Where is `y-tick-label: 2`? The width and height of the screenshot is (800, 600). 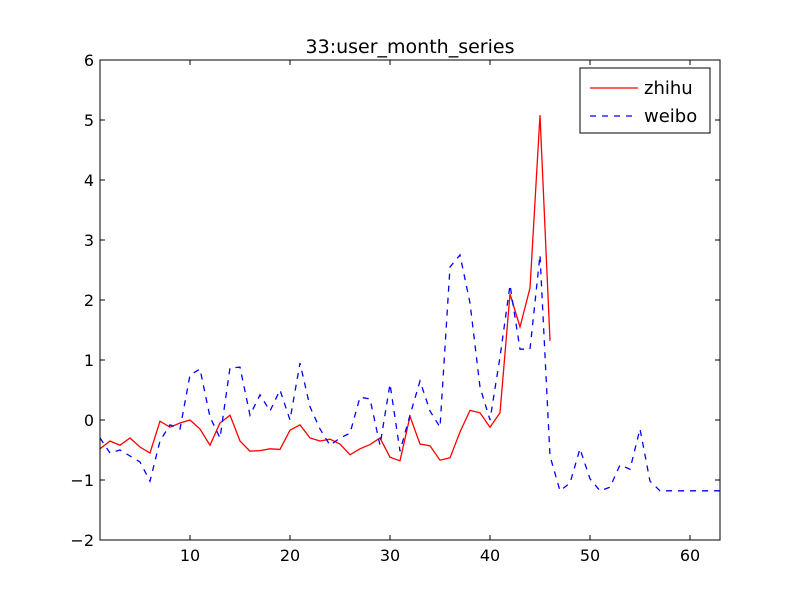 y-tick-label: 2 is located at coordinates (89, 300).